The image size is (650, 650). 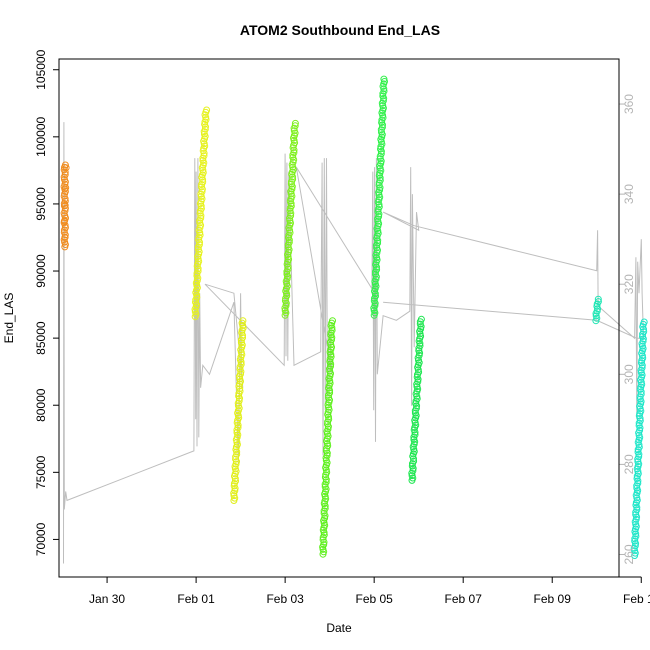 I want to click on y2-tick-label: 340, so click(x=629, y=194).